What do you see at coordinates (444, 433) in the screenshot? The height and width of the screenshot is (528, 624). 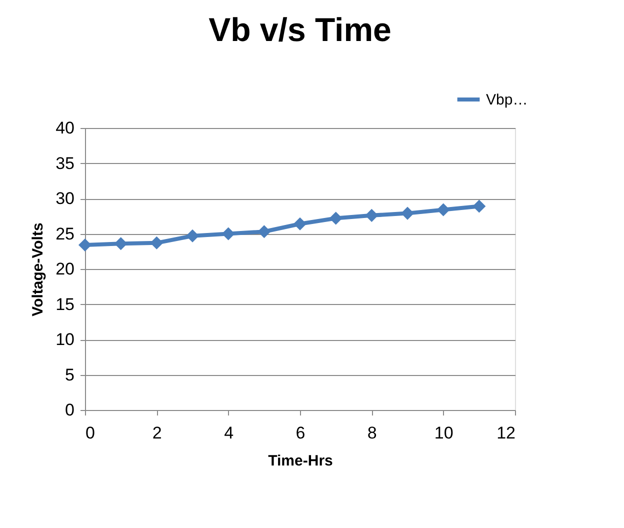 I see `x-tick-label: 10` at bounding box center [444, 433].